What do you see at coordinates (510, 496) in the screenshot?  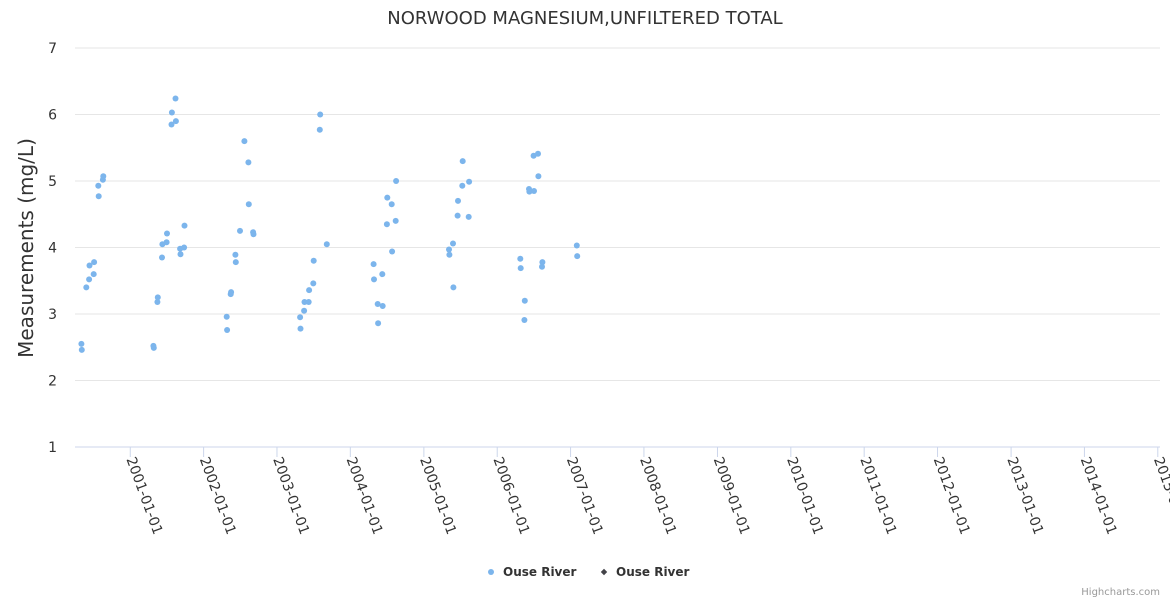 I see `x-tick-label: 2006-01-01` at bounding box center [510, 496].